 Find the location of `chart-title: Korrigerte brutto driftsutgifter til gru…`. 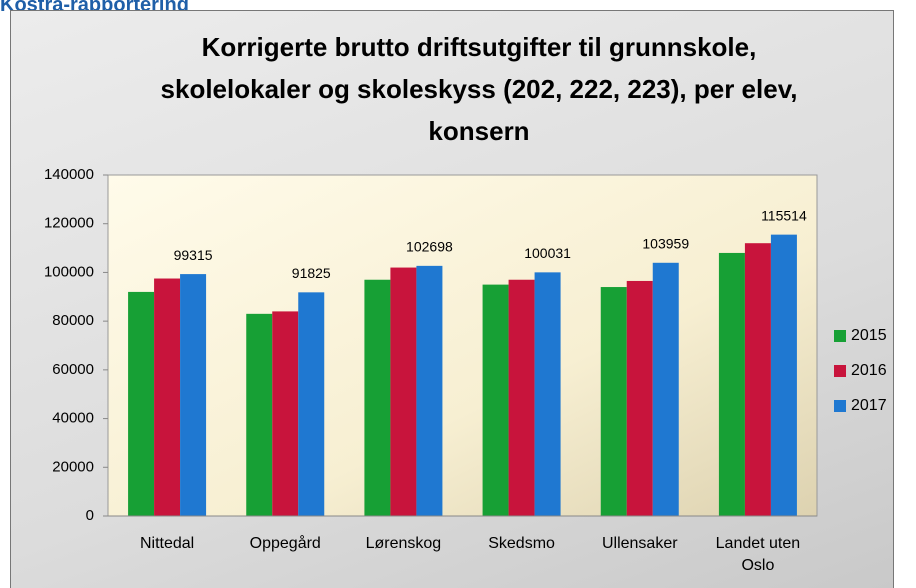

chart-title: Korrigerte brutto driftsutgifter til gru… is located at coordinates (479, 89).